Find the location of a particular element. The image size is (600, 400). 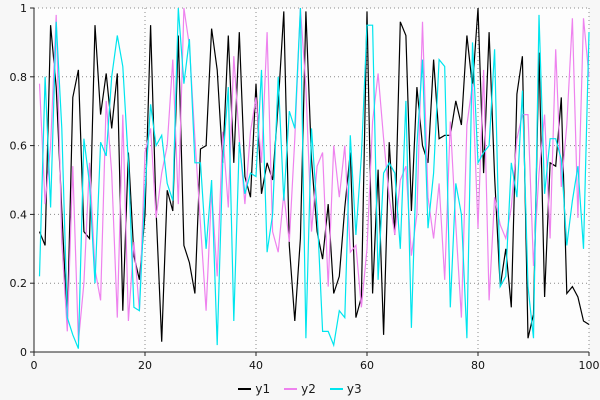

x-tick-label: 80 is located at coordinates (478, 365).